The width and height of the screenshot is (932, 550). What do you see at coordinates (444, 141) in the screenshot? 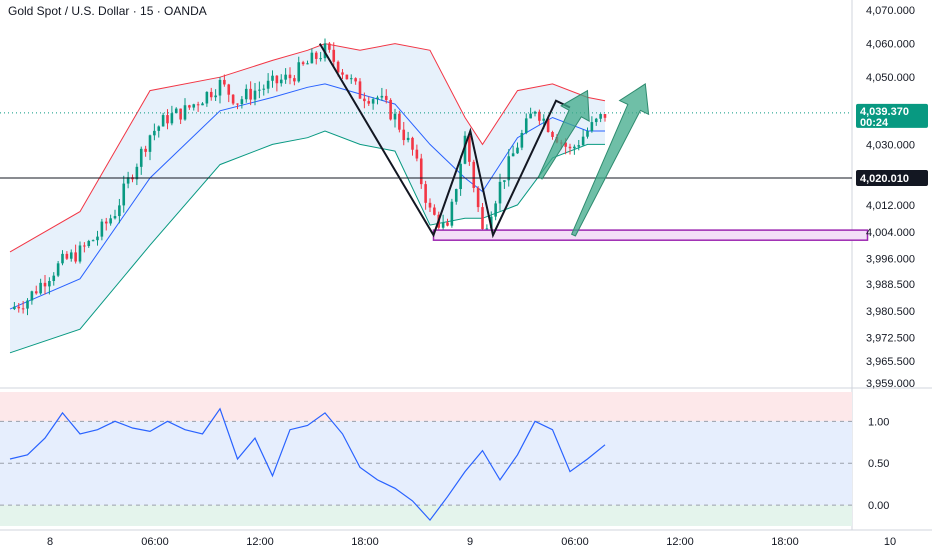
I see `zigzag-pattern` at bounding box center [444, 141].